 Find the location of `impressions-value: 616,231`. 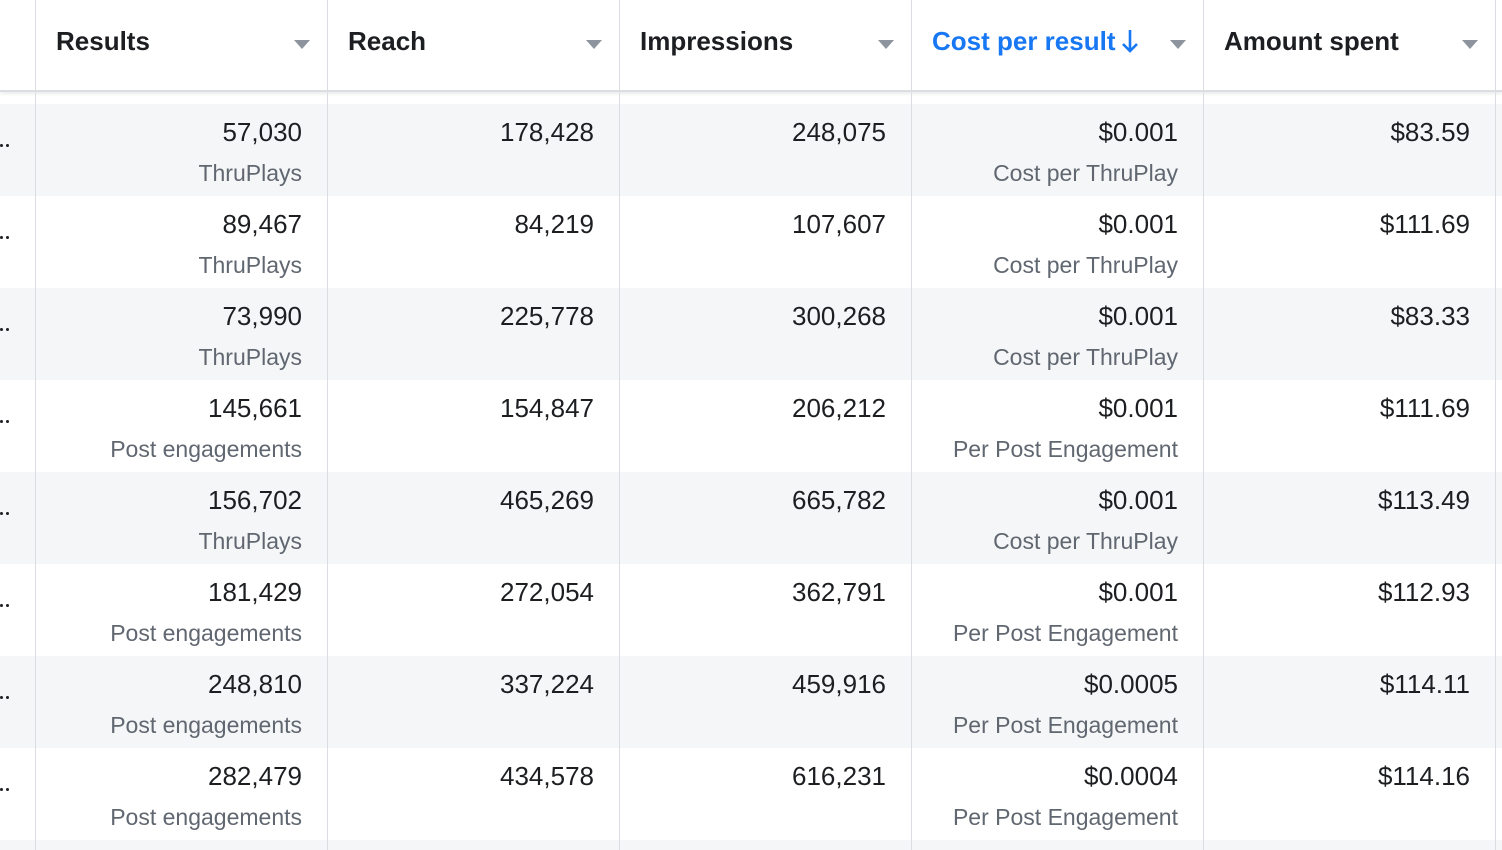

impressions-value: 616,231 is located at coordinates (839, 776).